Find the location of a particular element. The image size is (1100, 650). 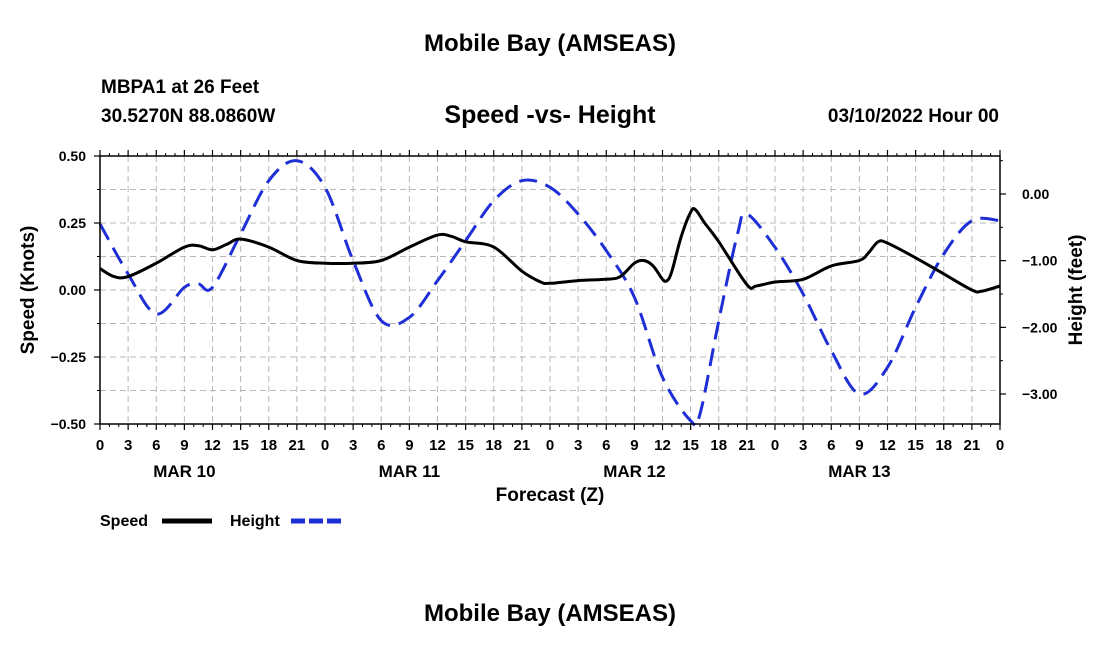

y-axis-label-left: Speed (Knots) is located at coordinates (28, 290).